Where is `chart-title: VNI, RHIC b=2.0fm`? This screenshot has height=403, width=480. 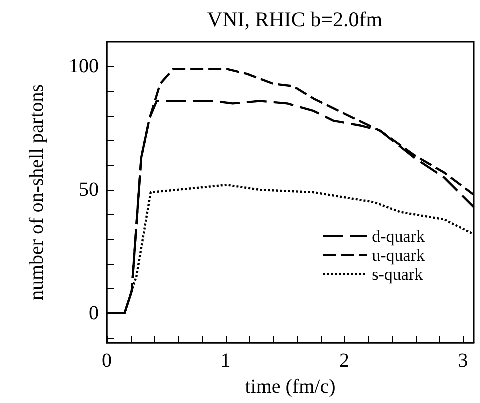 chart-title: VNI, RHIC b=2.0fm is located at coordinates (295, 20).